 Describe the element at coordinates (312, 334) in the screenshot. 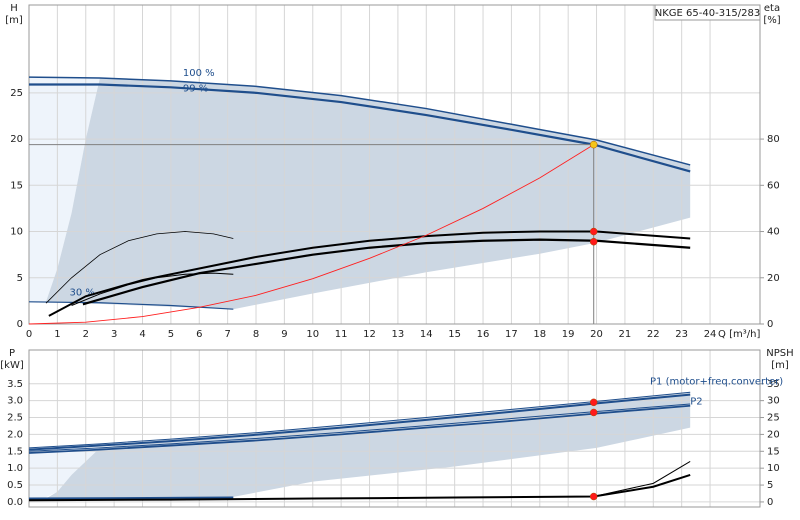

I see `x-tick-label: 10` at that location.